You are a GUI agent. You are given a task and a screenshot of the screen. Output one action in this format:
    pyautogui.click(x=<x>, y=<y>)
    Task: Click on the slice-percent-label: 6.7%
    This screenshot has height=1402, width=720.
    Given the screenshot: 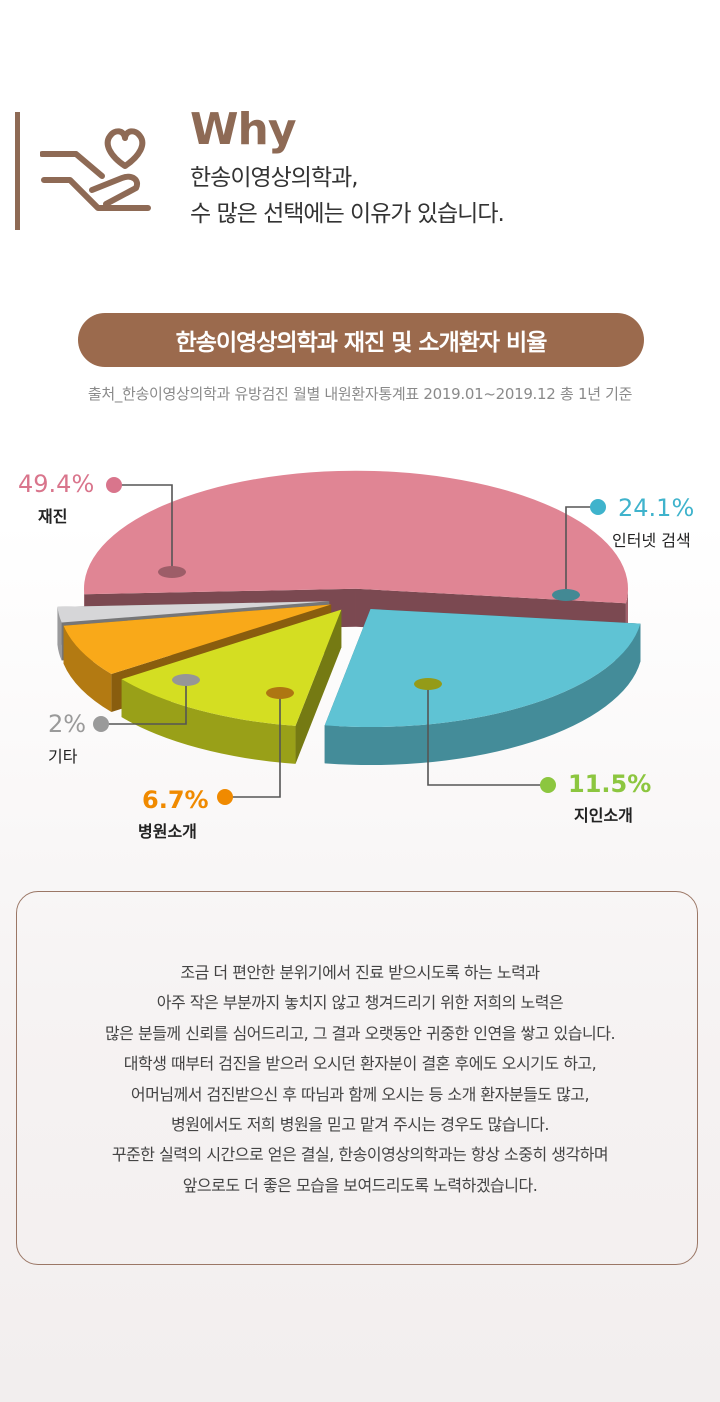 What is the action you would take?
    pyautogui.click(x=175, y=800)
    